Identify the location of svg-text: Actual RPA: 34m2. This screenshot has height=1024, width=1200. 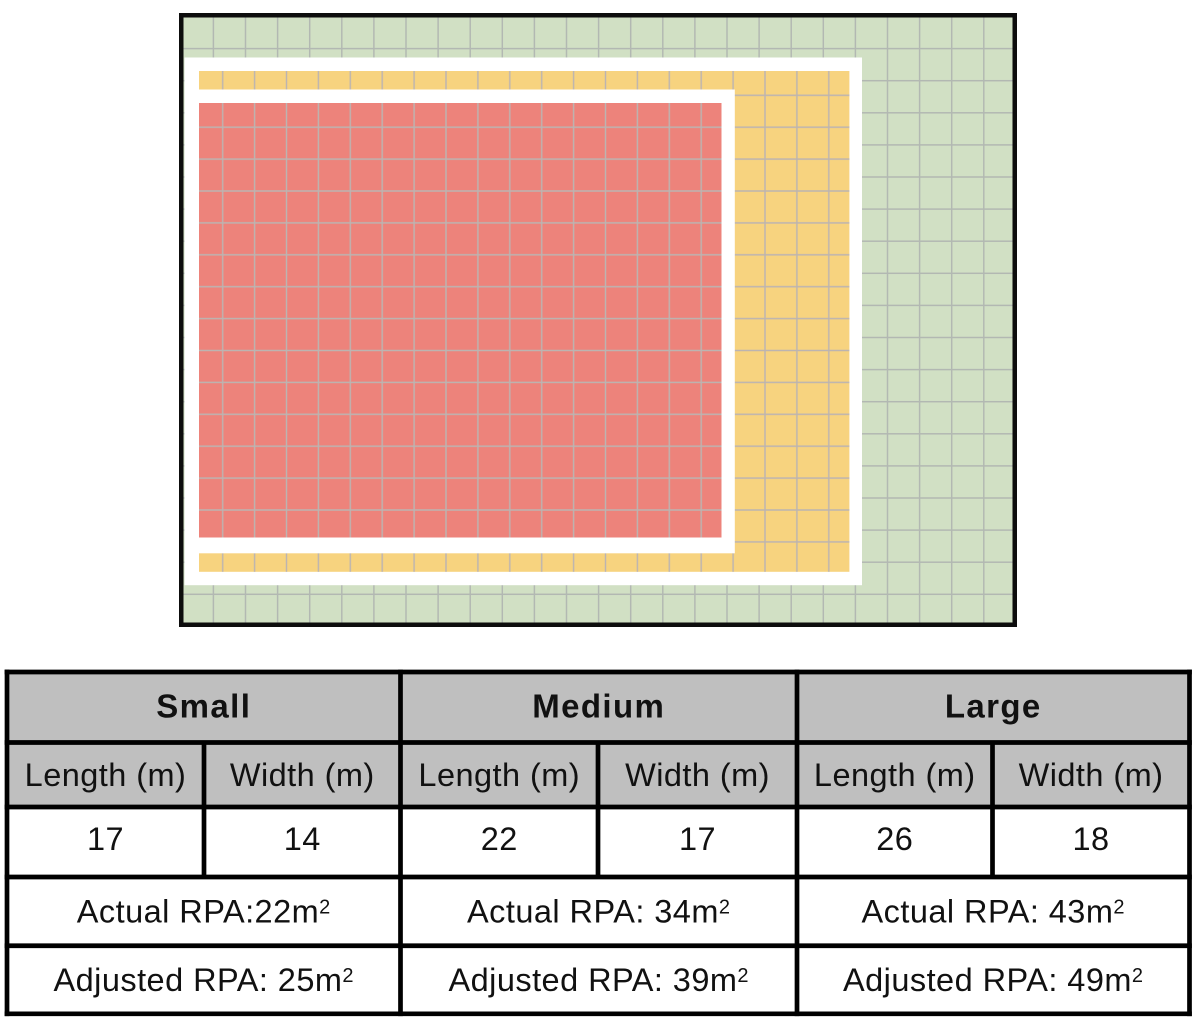
(598, 912).